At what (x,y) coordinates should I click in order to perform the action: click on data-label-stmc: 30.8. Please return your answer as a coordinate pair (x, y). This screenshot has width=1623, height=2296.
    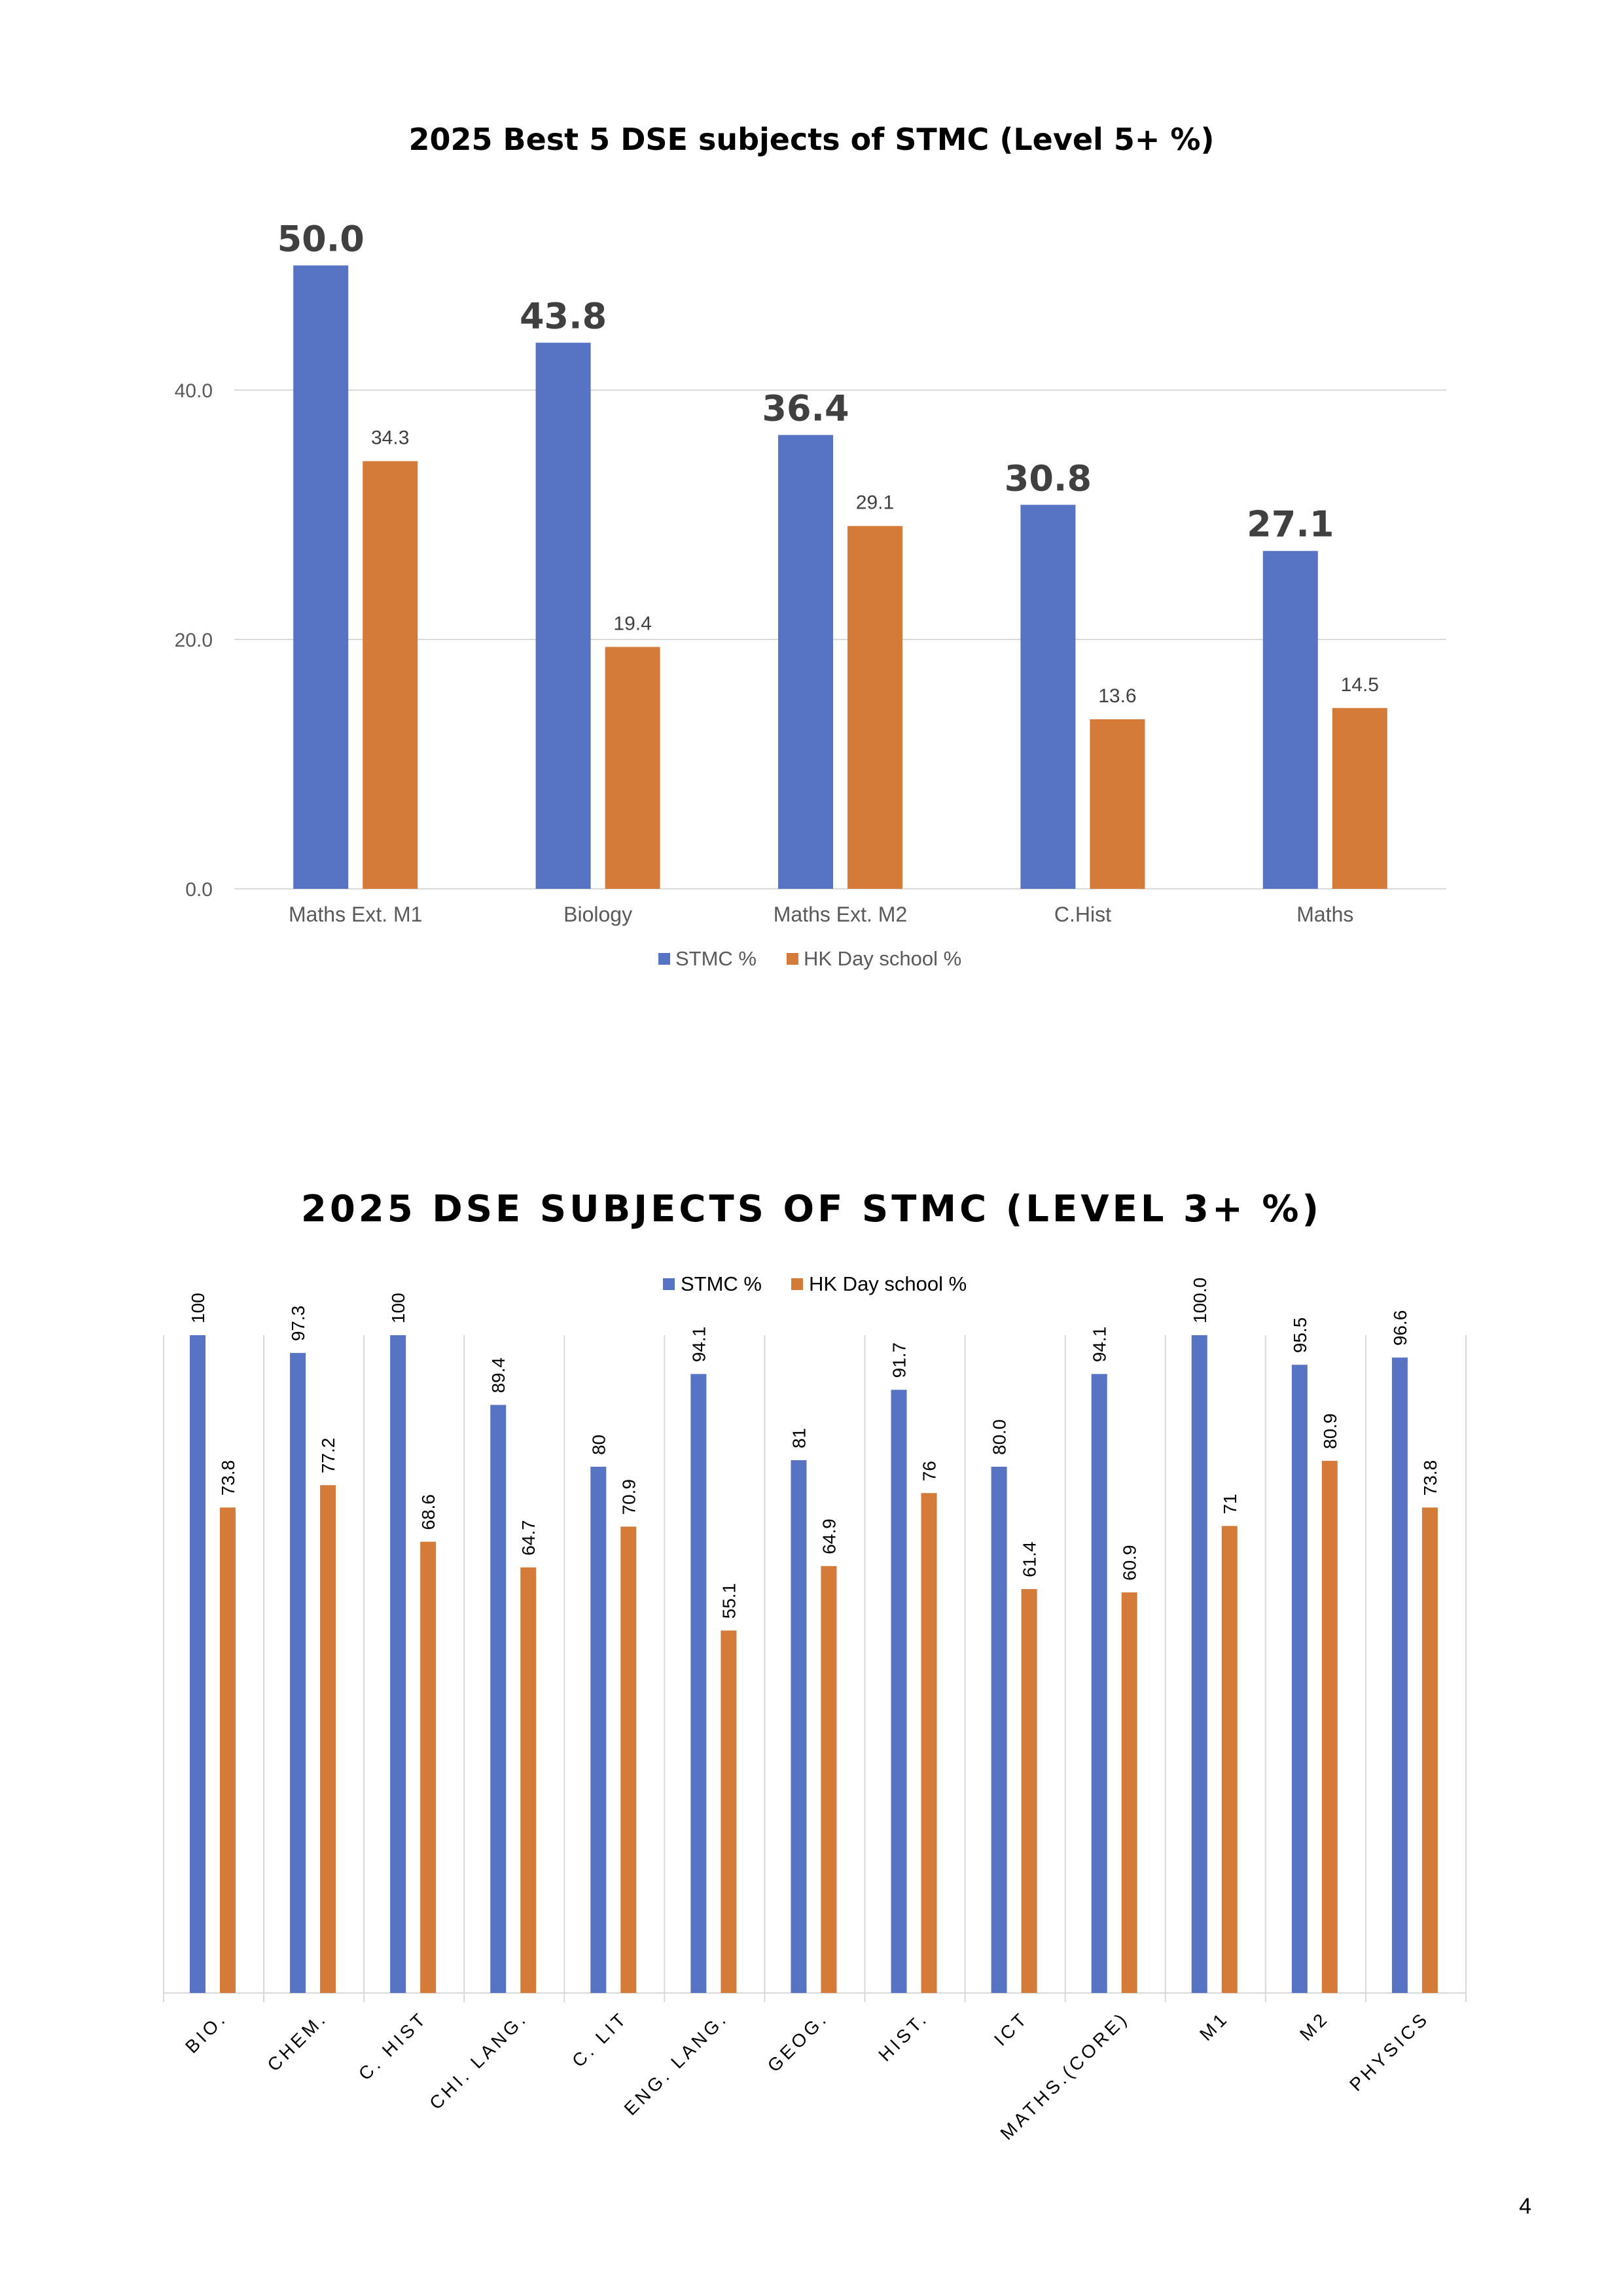
    Looking at the image, I should click on (1048, 478).